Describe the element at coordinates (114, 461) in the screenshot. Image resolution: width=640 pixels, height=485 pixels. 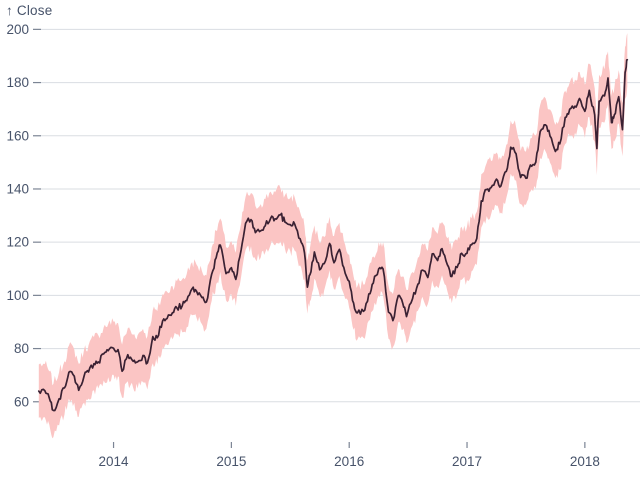
I see `svg-text: 2014` at that location.